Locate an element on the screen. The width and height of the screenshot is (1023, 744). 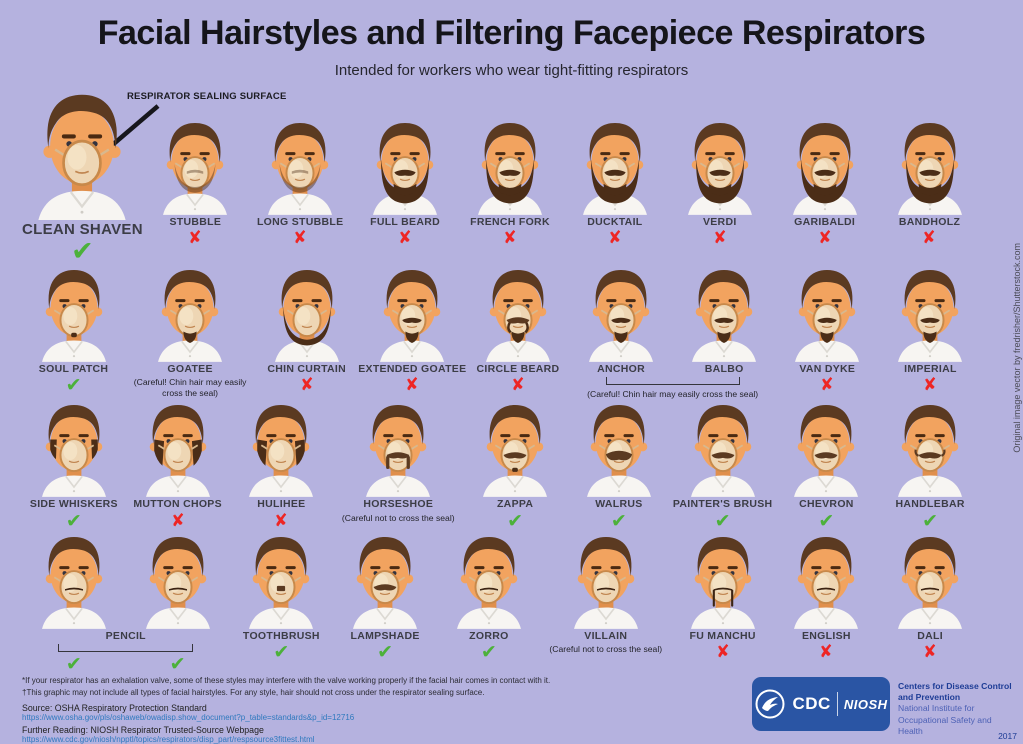
style-walrus: WALRUS ✔ is located at coordinates (619, 465).